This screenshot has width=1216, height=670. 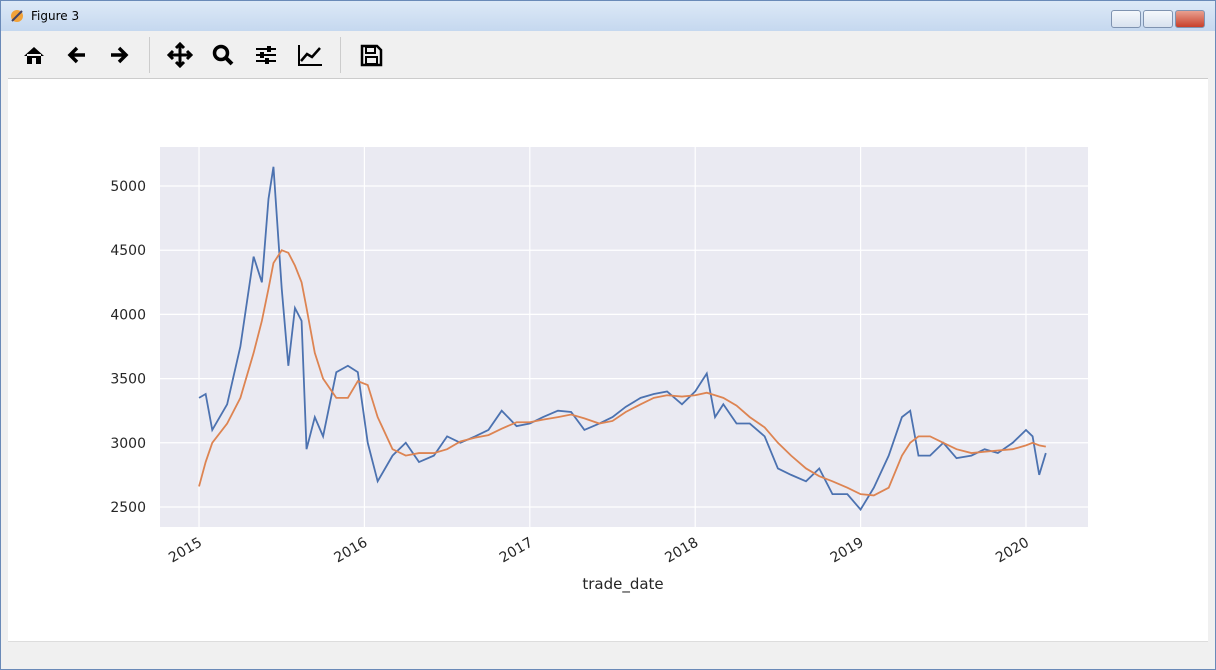 What do you see at coordinates (371, 55) in the screenshot?
I see `save-button` at bounding box center [371, 55].